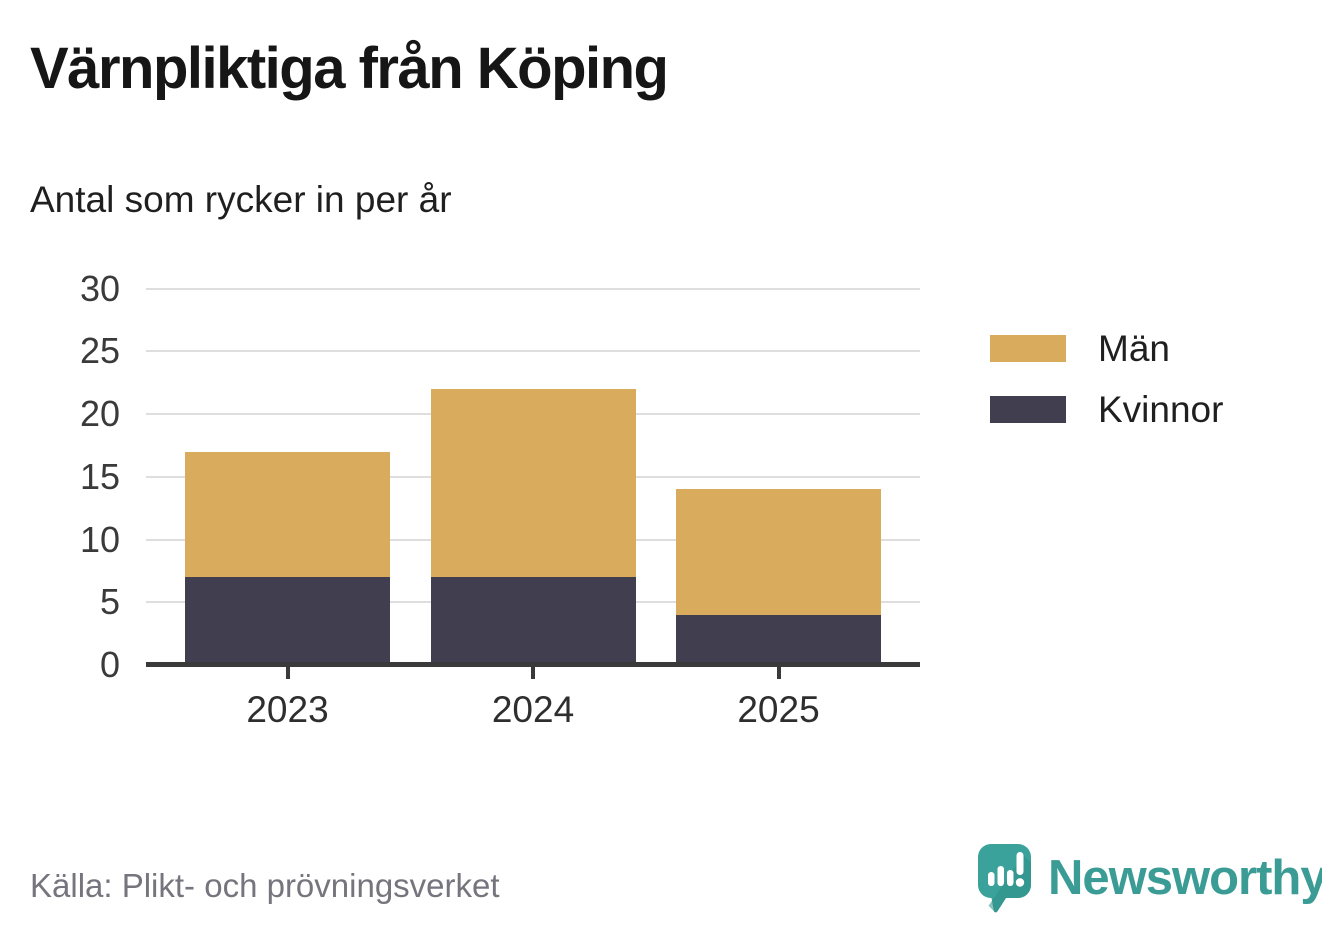 The image size is (1322, 939). What do you see at coordinates (109, 664) in the screenshot?
I see `y-tick-label: 0` at bounding box center [109, 664].